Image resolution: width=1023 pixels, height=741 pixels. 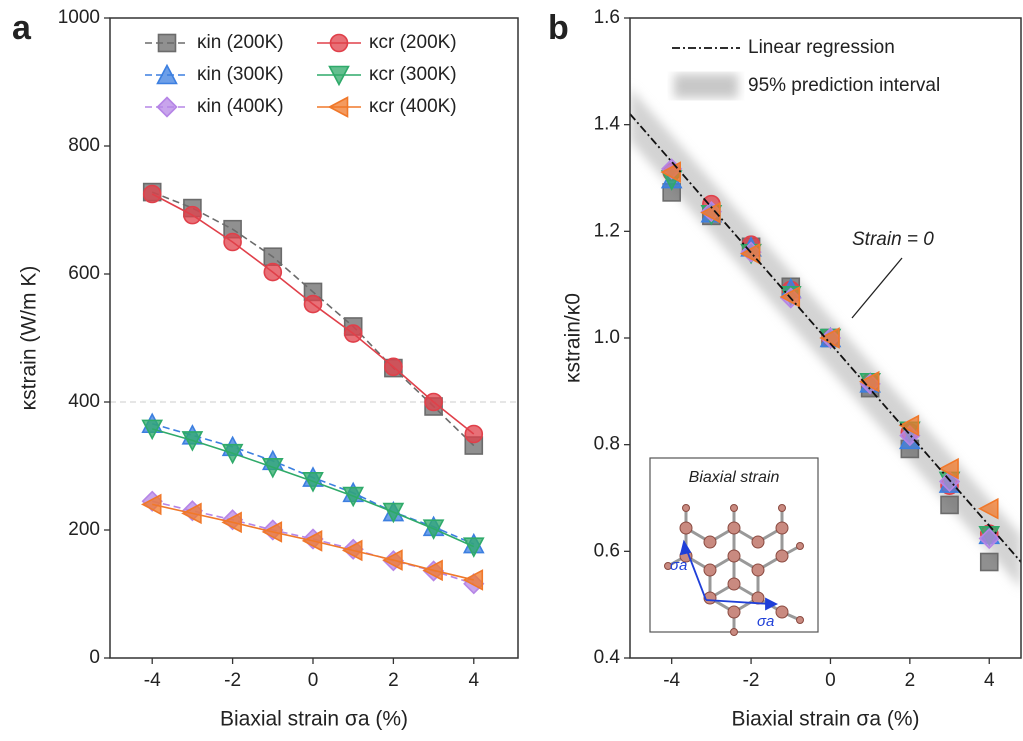 I want to click on y-tick-label: 0.8, so click(x=607, y=444).